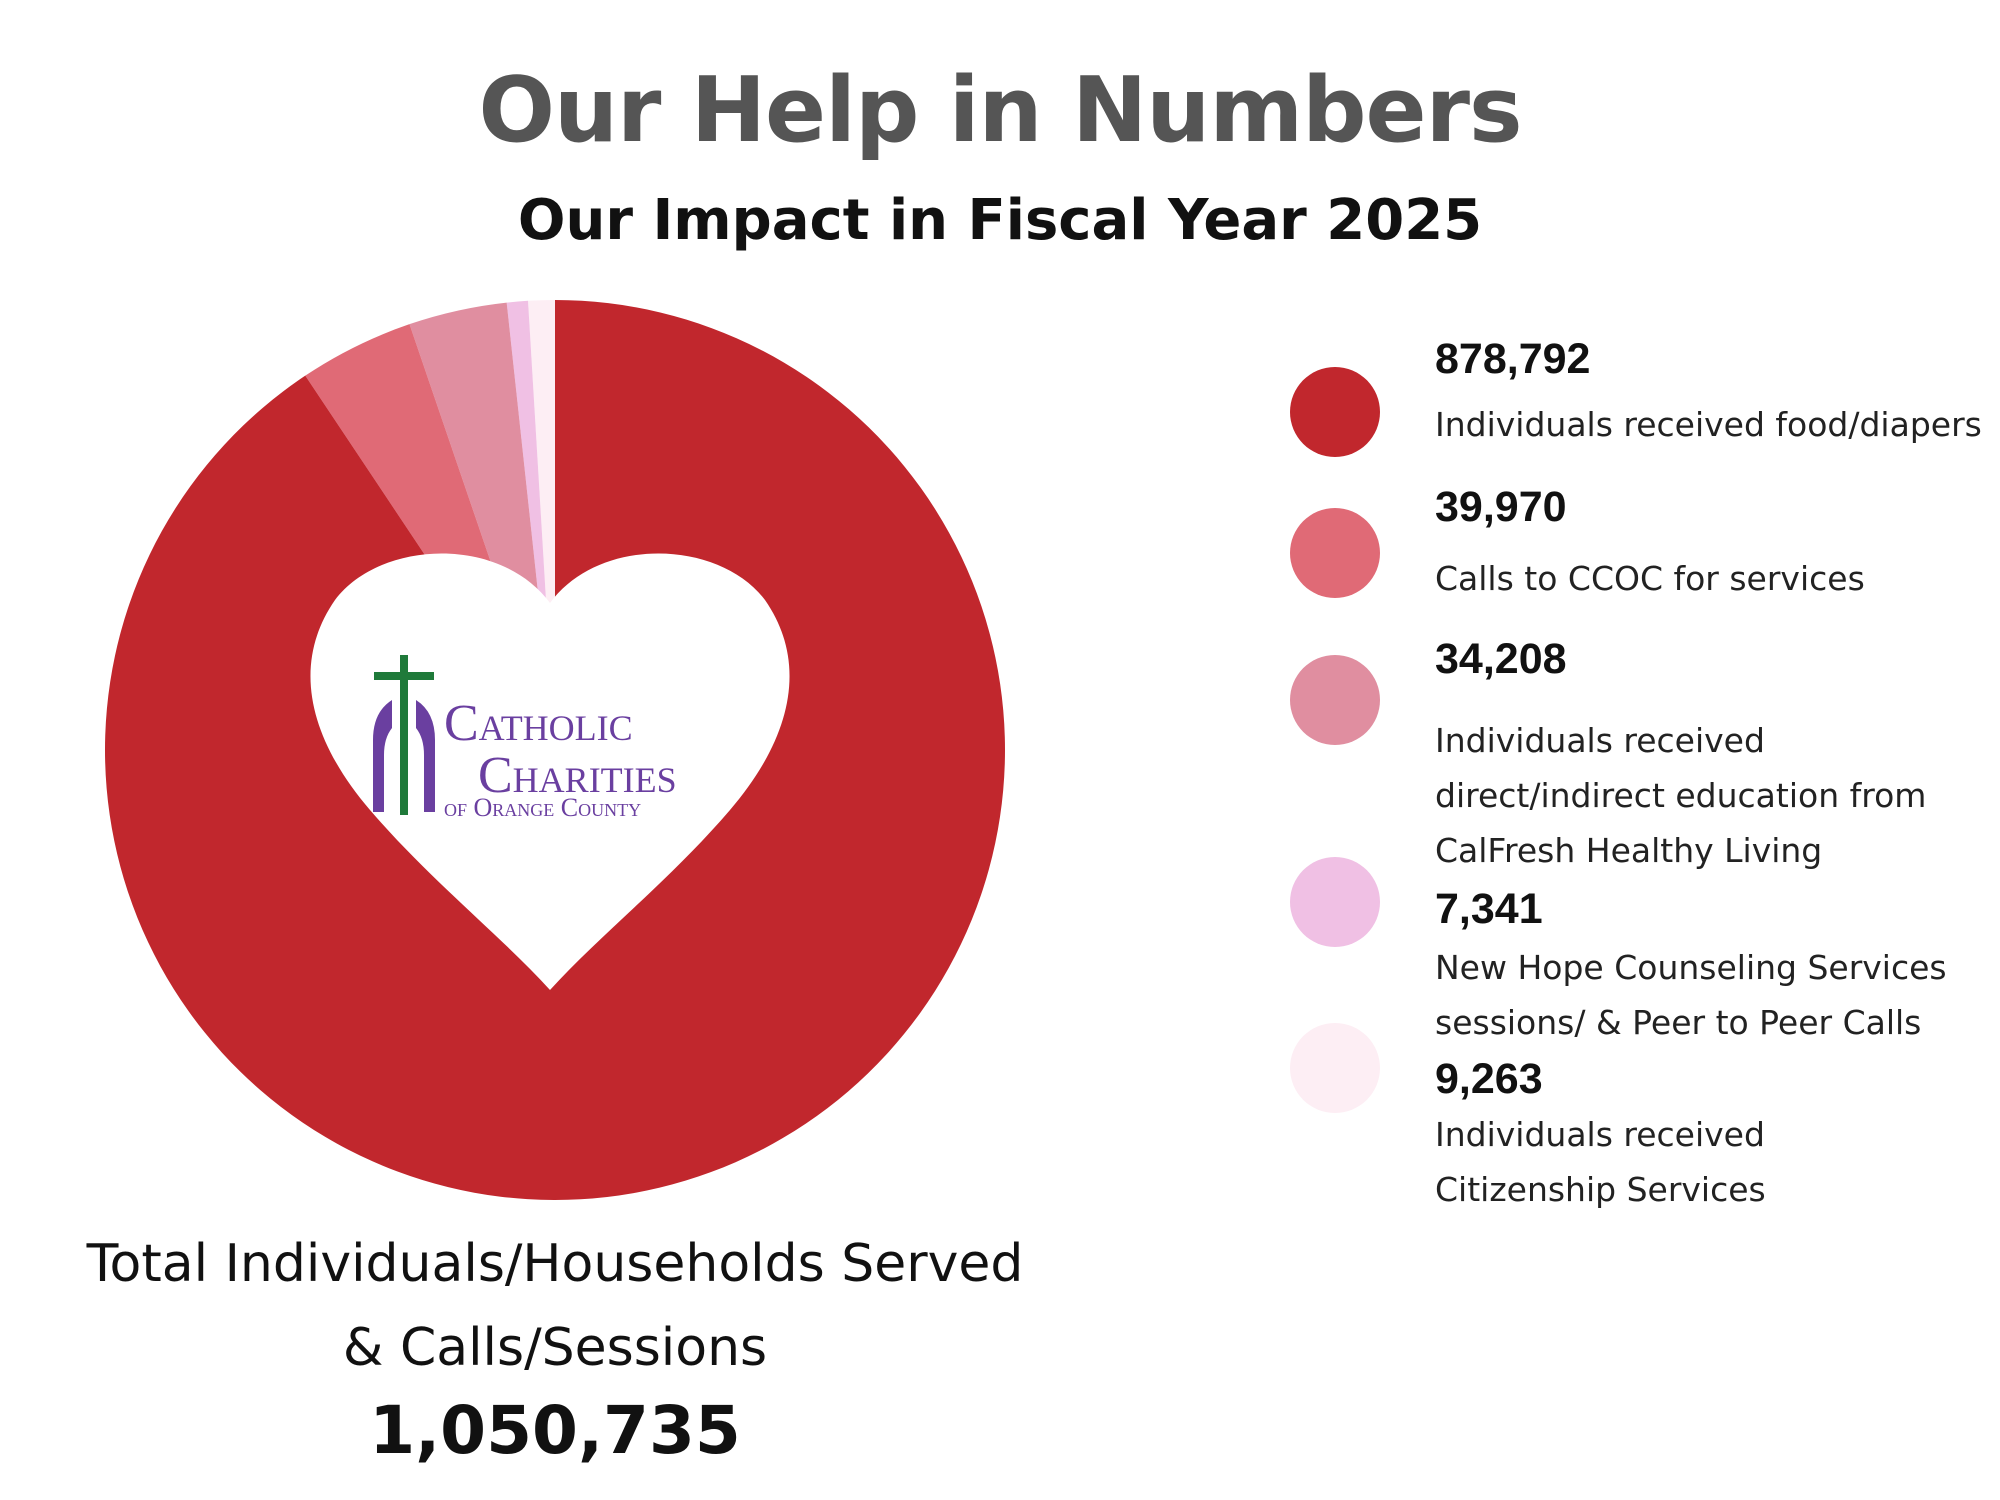 The image size is (2000, 1500). Describe the element at coordinates (555, 1348) in the screenshot. I see `total-label-line2: & Calls/Sessions` at that location.